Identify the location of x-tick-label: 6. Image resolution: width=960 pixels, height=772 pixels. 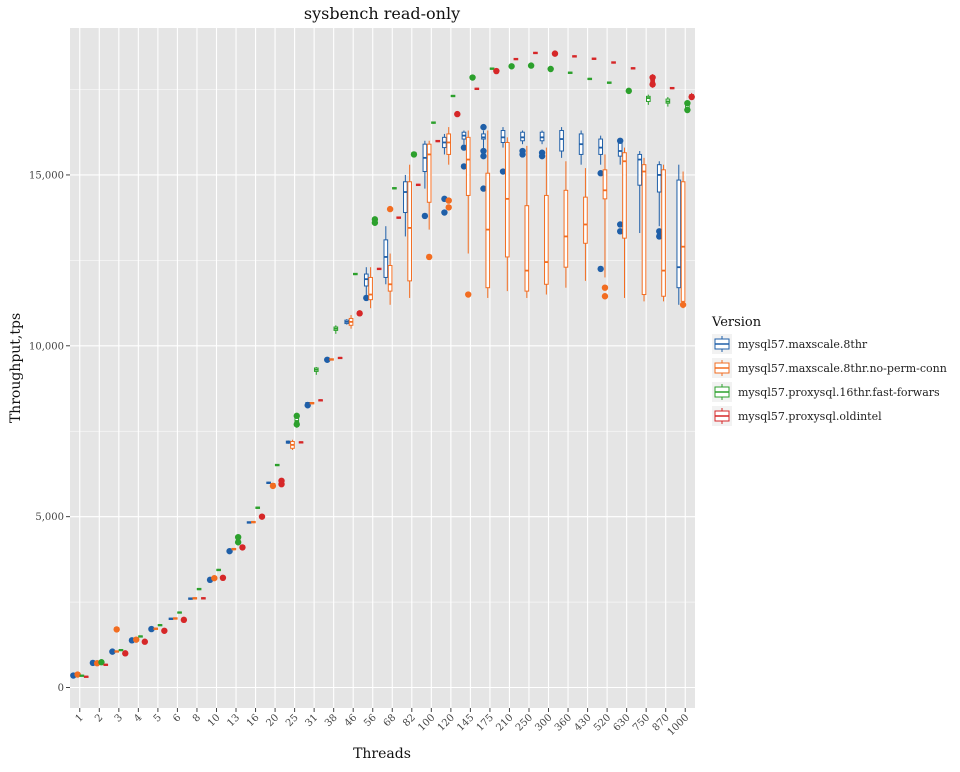
(177, 718).